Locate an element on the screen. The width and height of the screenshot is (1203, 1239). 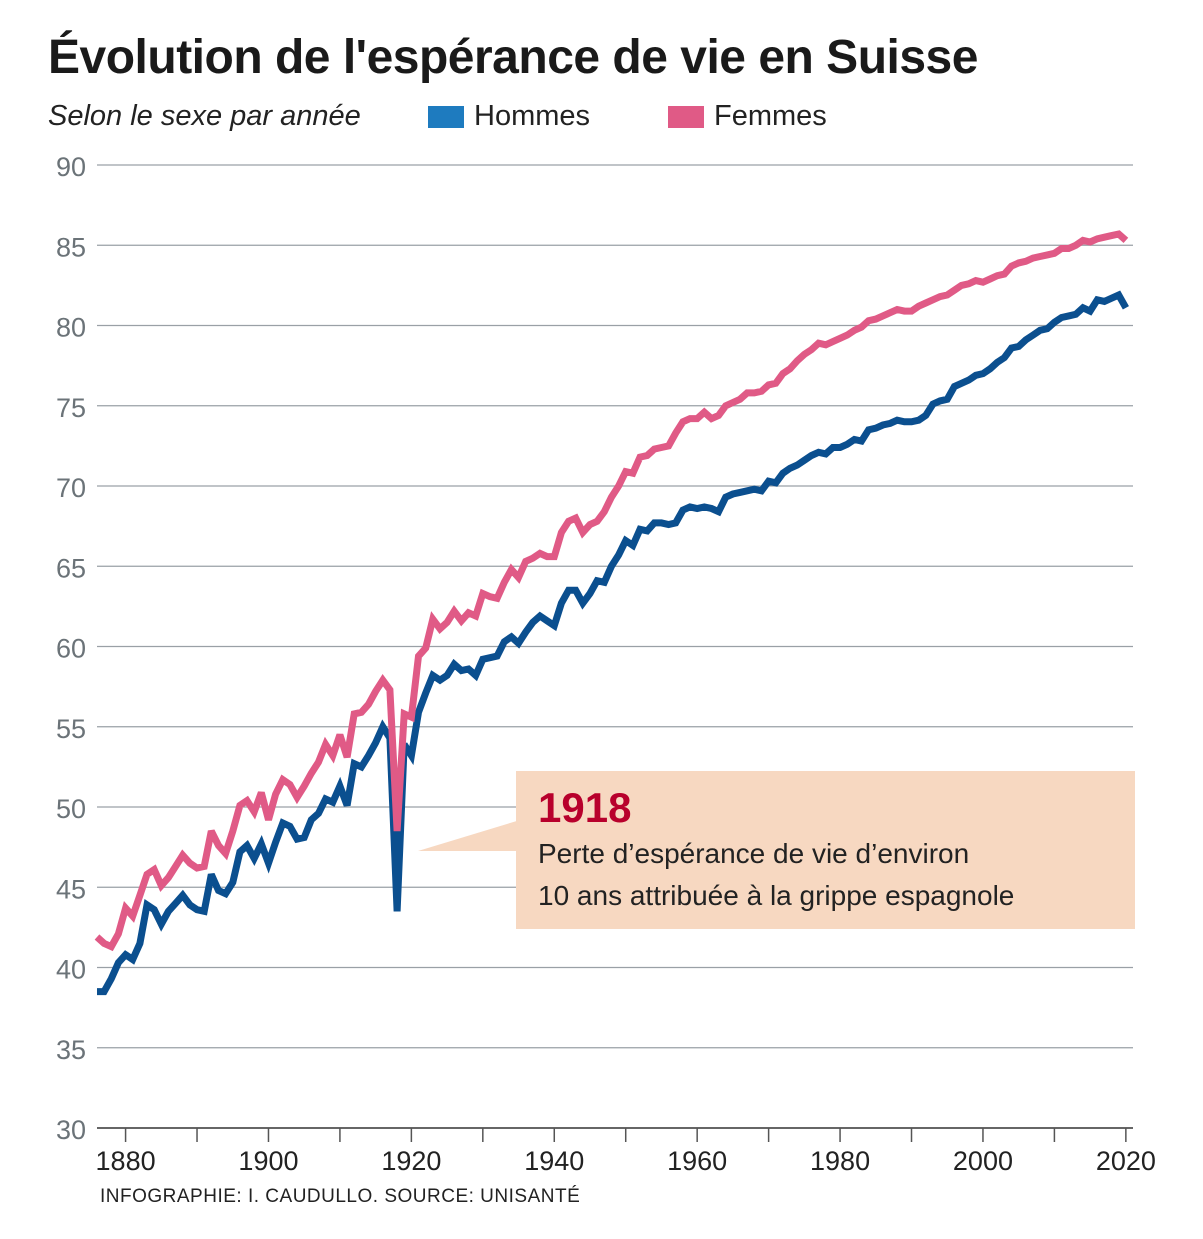
chart-subtitle: Selon le sexe par année is located at coordinates (204, 116).